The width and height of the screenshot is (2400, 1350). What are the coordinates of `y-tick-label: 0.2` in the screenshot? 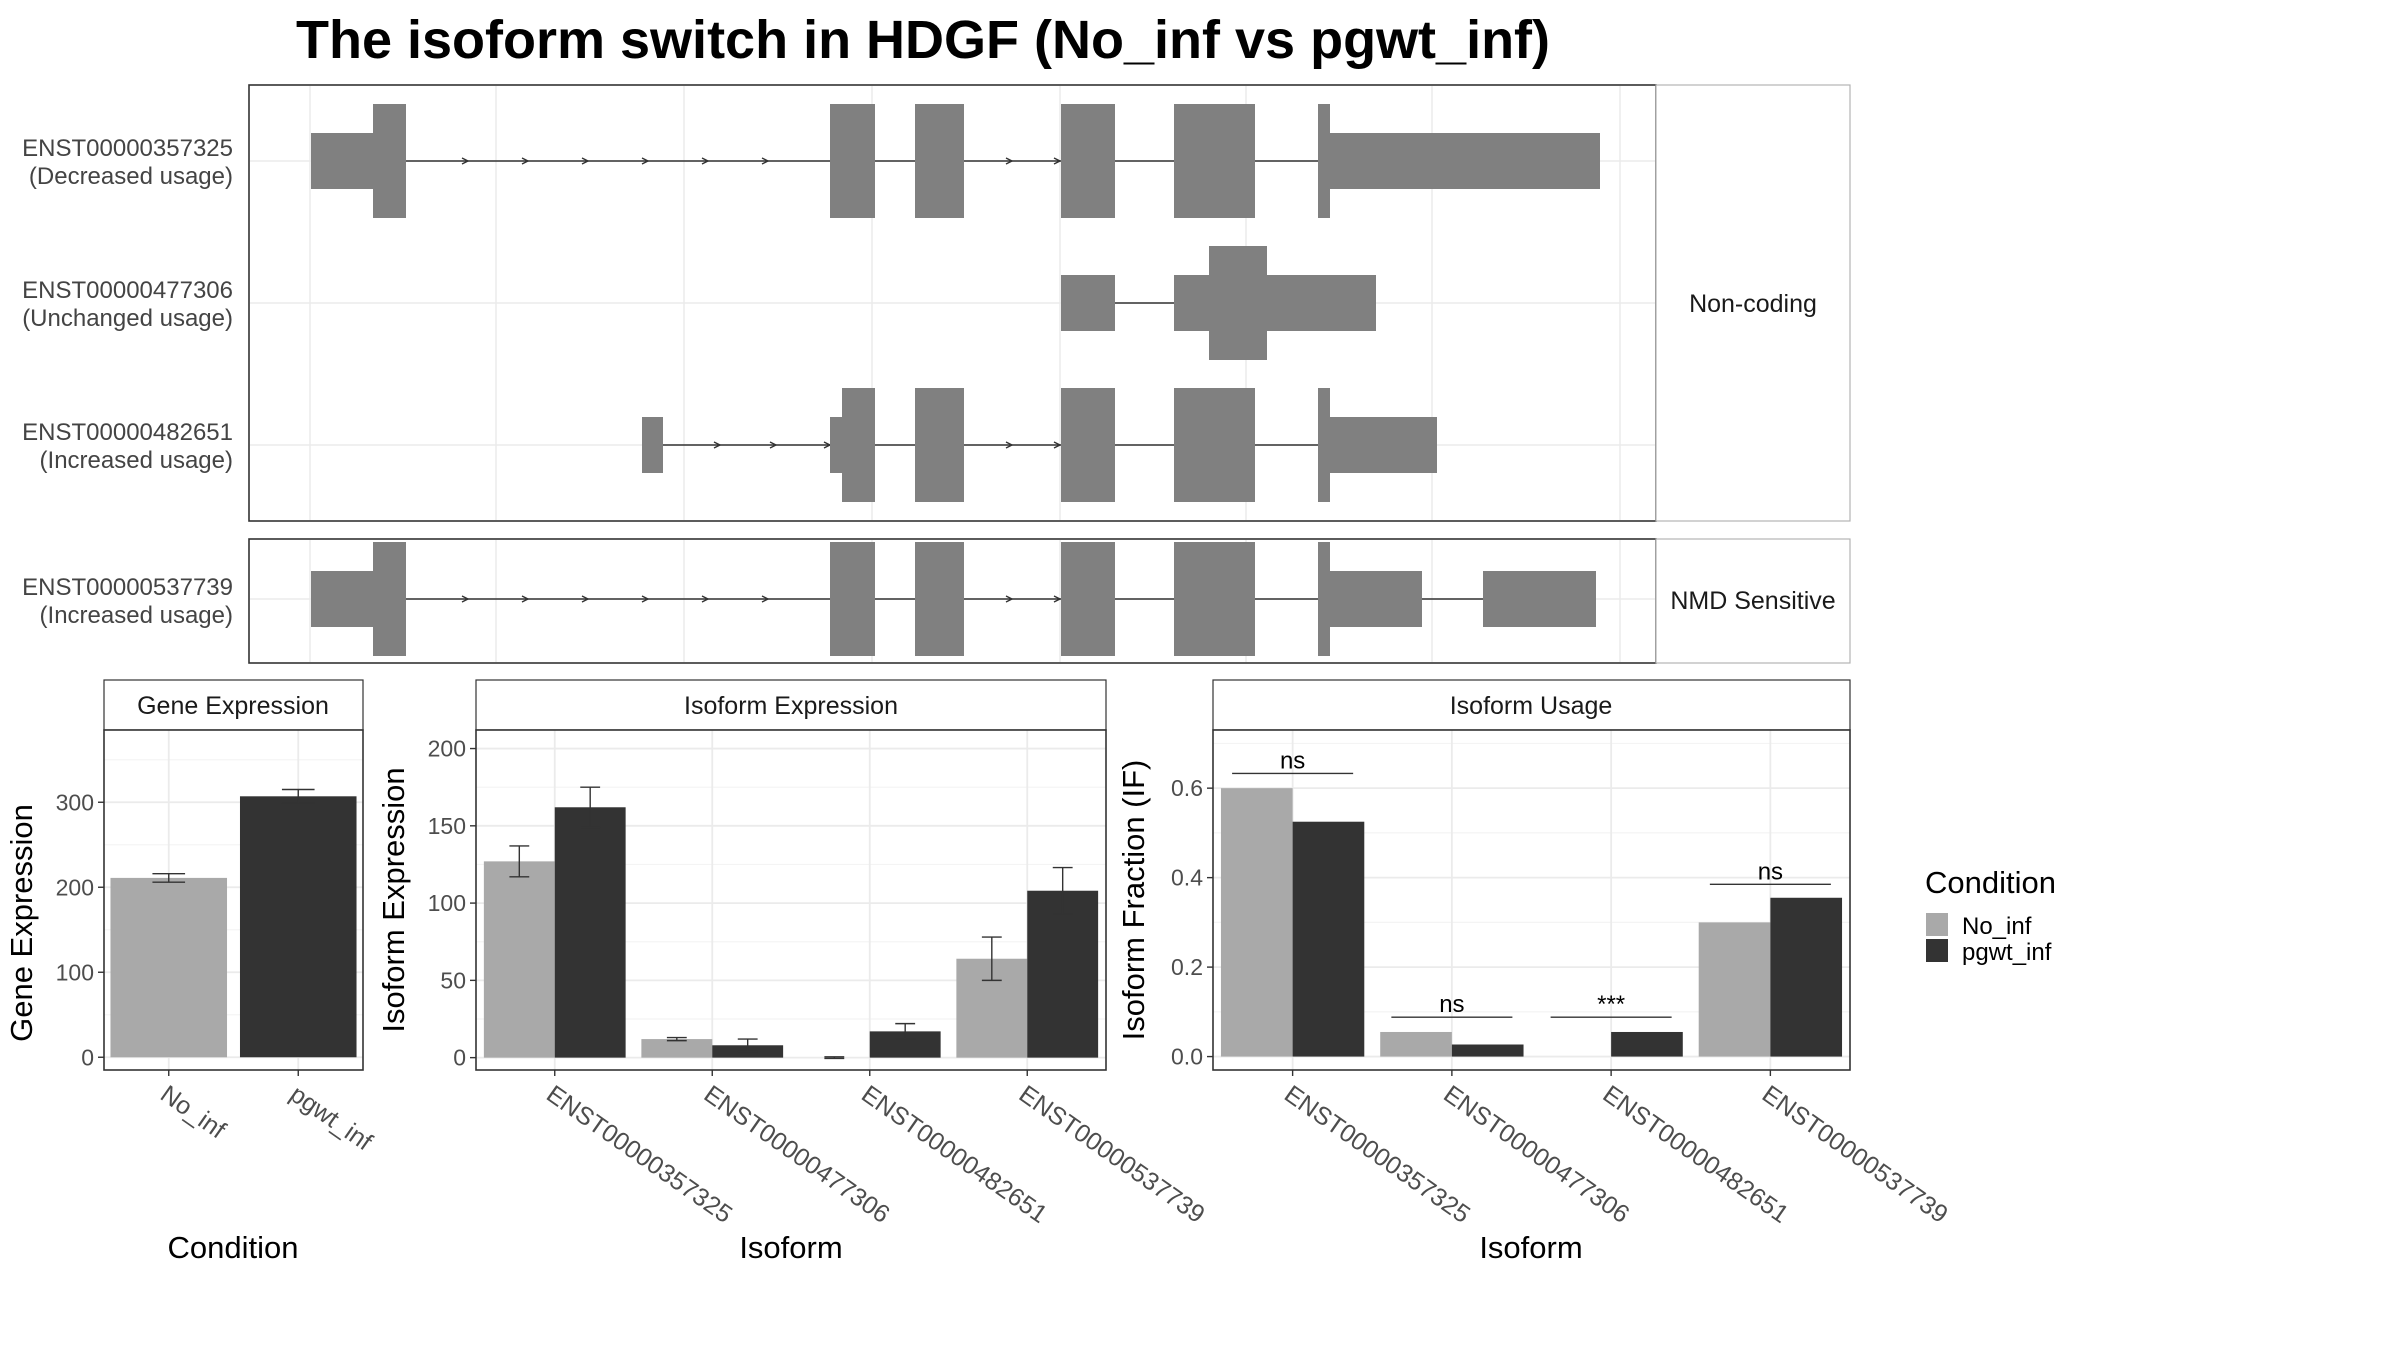 It's located at (1187, 967).